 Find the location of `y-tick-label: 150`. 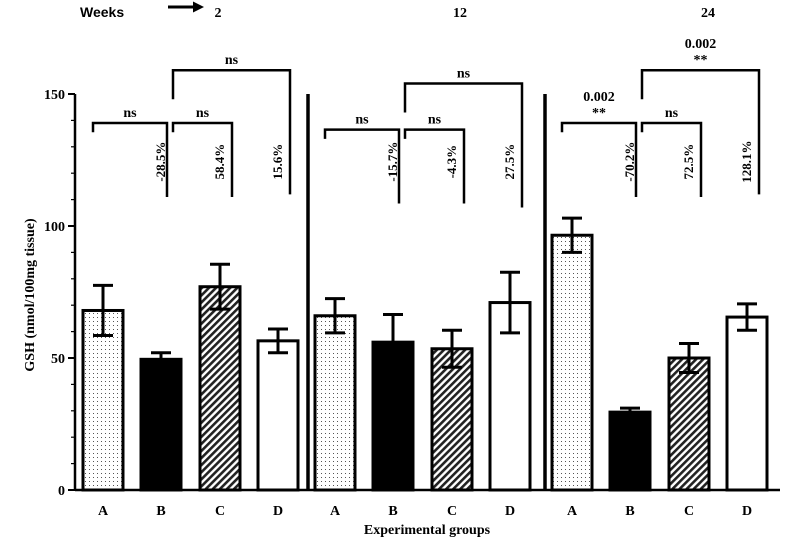

y-tick-label: 150 is located at coordinates (54, 95).